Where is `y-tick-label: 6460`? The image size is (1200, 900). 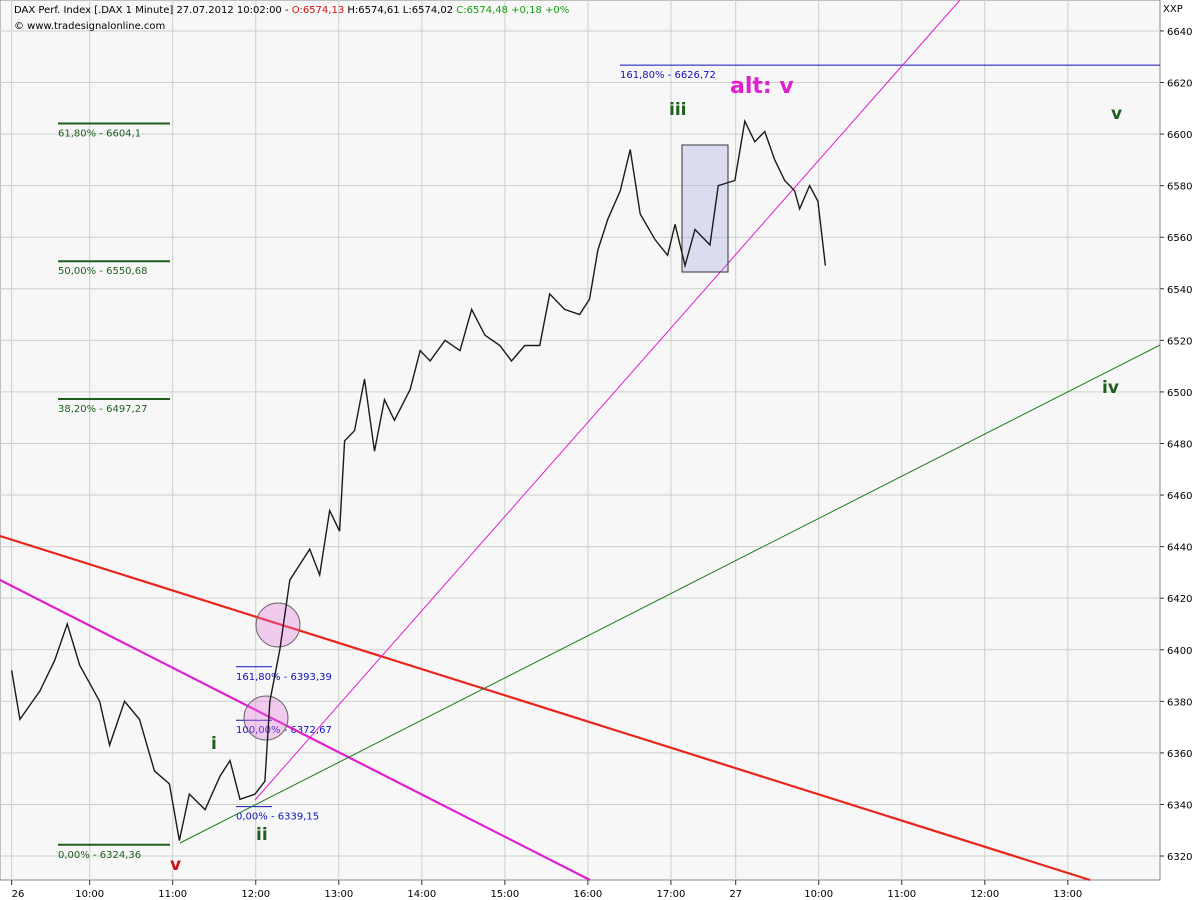
y-tick-label: 6460 is located at coordinates (1179, 496).